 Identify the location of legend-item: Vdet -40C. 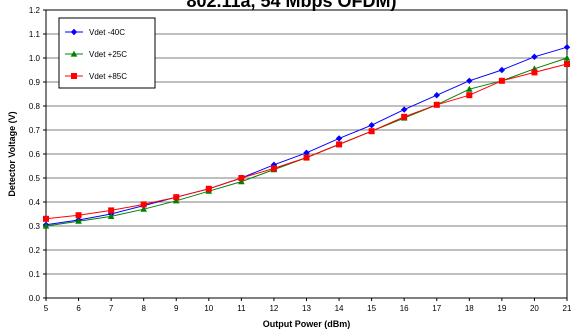
(95, 32).